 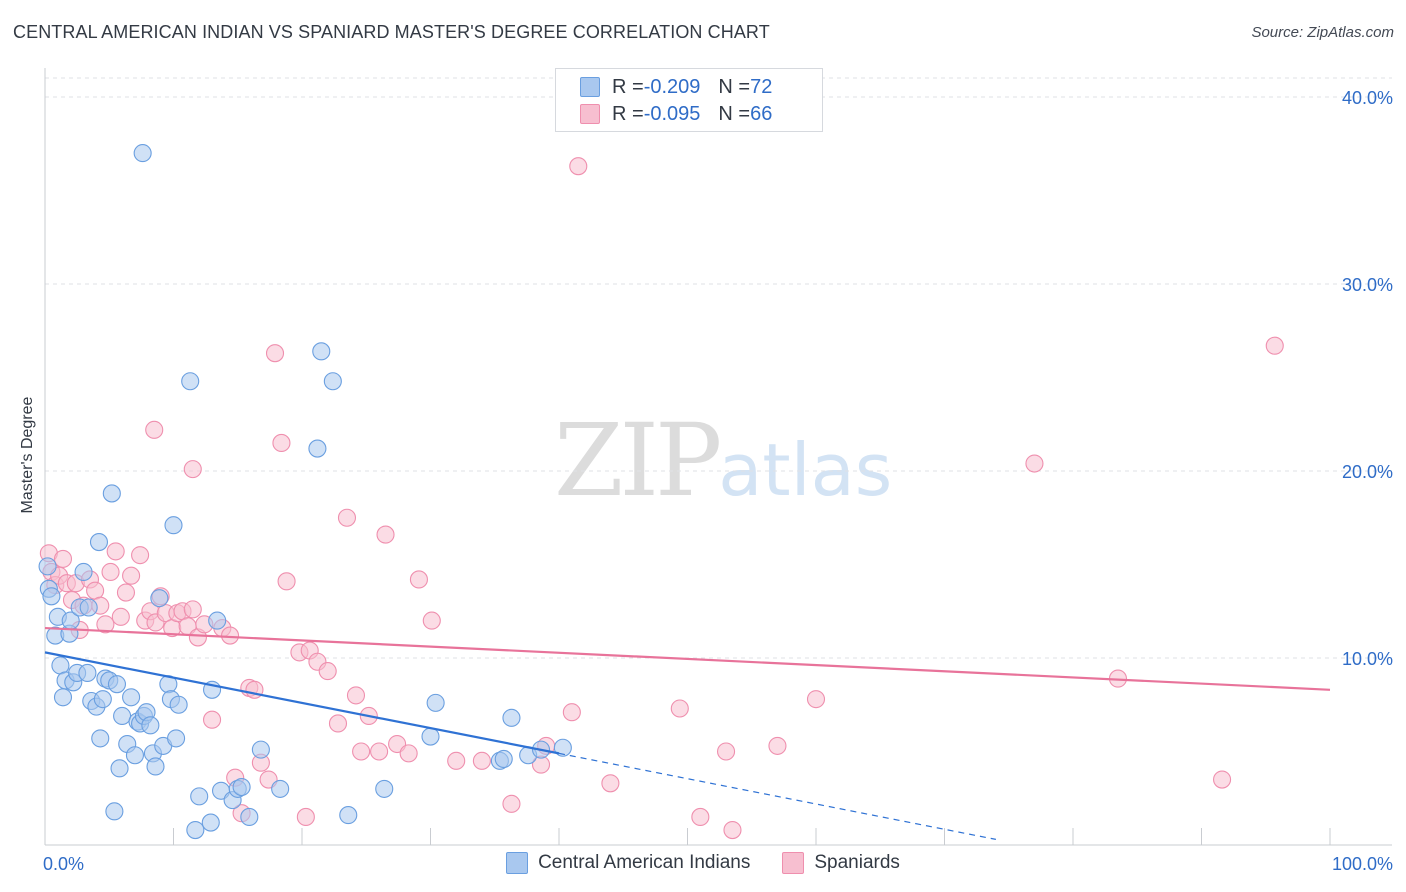 What do you see at coordinates (1362, 864) in the screenshot?
I see `x-tick-label: 100.0%` at bounding box center [1362, 864].